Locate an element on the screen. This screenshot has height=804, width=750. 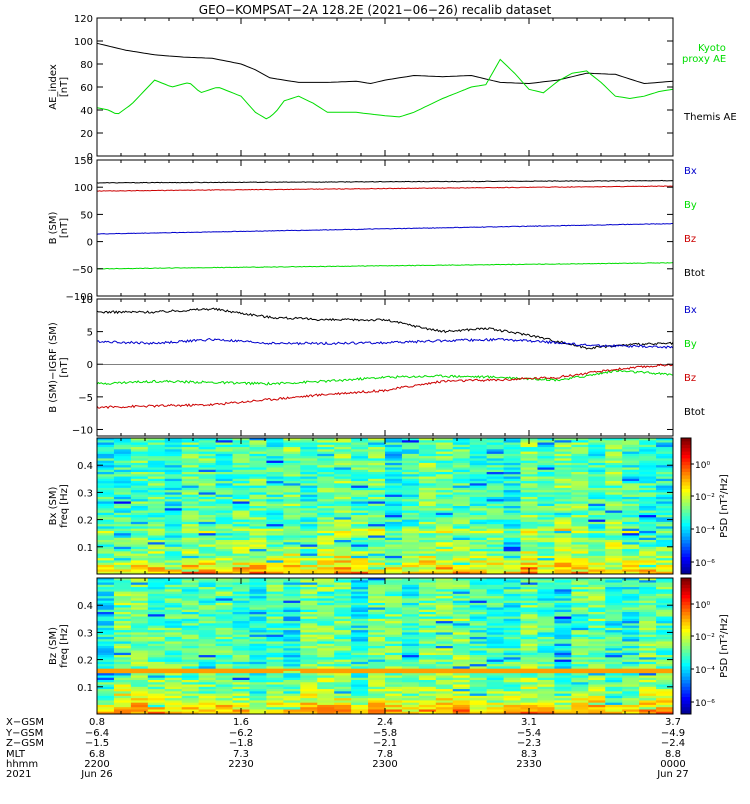
colorbar-segment is located at coordinates (686, 627).